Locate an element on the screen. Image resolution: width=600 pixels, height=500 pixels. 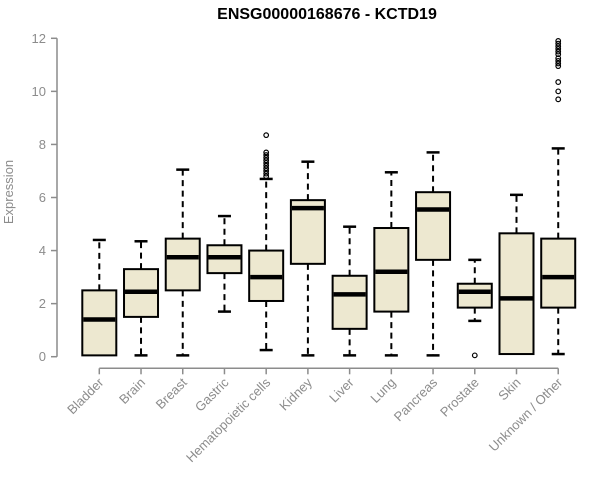
y-tick-label: 8 is located at coordinates (42, 144).